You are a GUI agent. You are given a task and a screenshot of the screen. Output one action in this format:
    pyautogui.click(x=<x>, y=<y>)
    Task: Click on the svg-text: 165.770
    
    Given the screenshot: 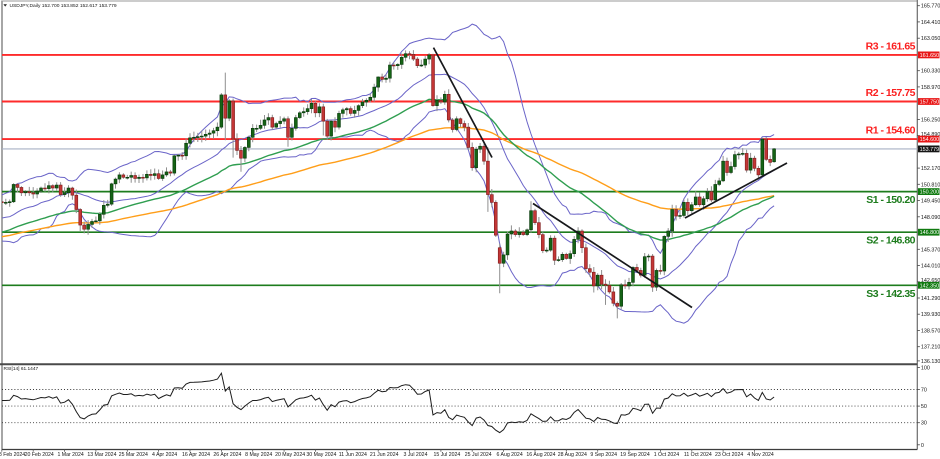 What is the action you would take?
    pyautogui.click(x=930, y=7)
    